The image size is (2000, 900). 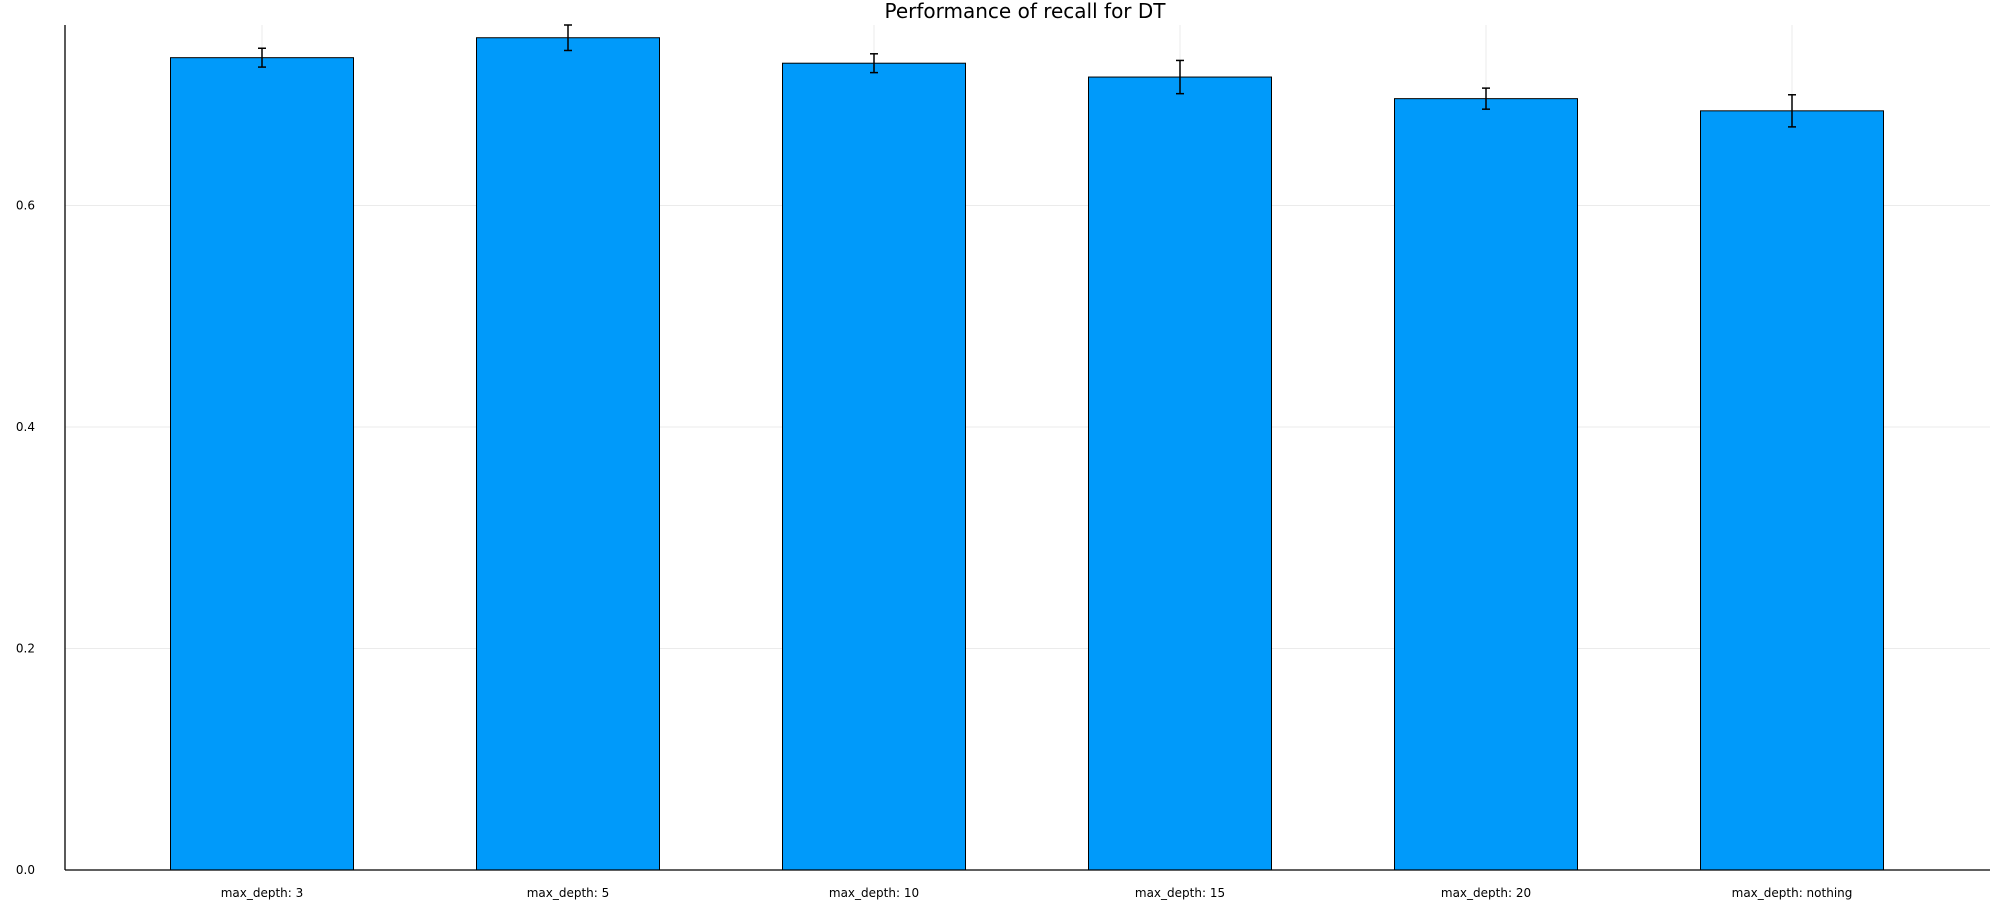 I want to click on x-tick-label: max_depth: 20, so click(x=1486, y=893).